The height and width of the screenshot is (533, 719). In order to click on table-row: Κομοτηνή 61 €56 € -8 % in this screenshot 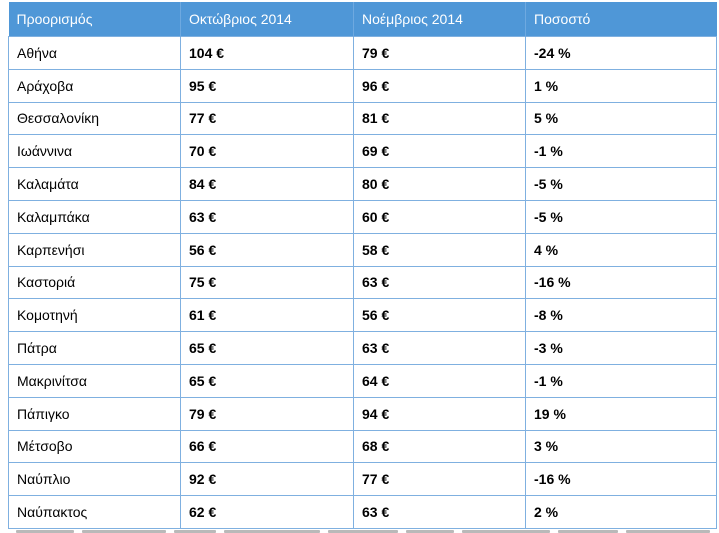, I will do `click(362, 315)`.